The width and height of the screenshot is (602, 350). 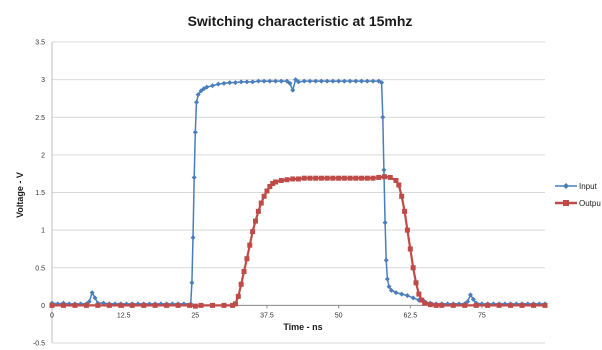 I want to click on y-tick-label: 1.5, so click(x=40, y=193).